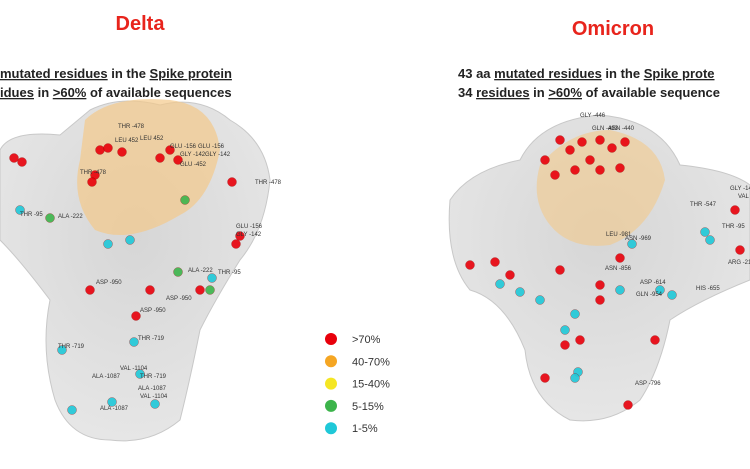 The image size is (750, 469). Describe the element at coordinates (366, 340) in the screenshot. I see `legend-label: >70%` at that location.